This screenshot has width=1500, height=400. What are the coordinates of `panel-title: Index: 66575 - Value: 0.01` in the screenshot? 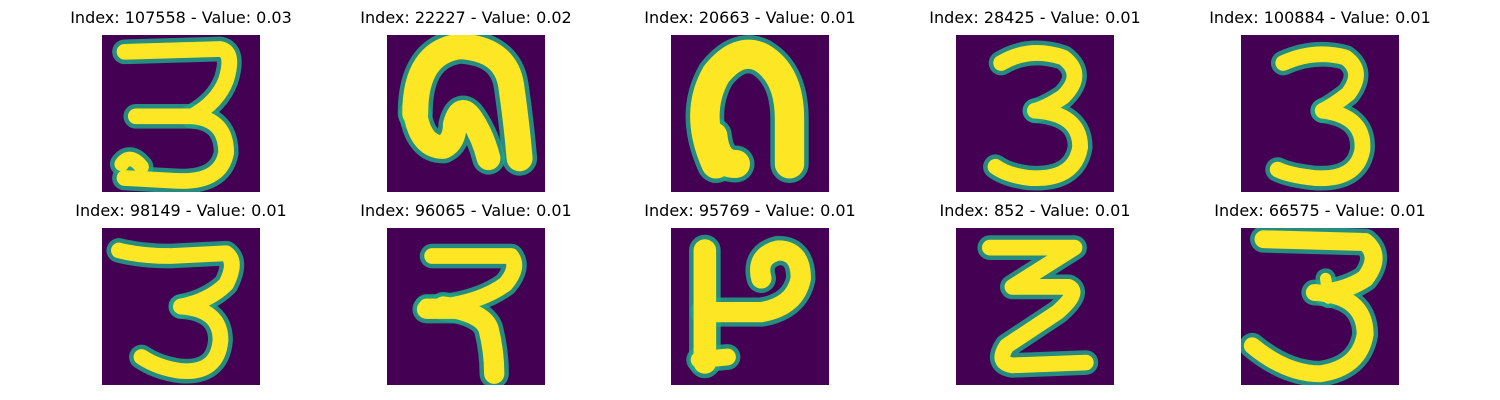 It's located at (1320, 210).